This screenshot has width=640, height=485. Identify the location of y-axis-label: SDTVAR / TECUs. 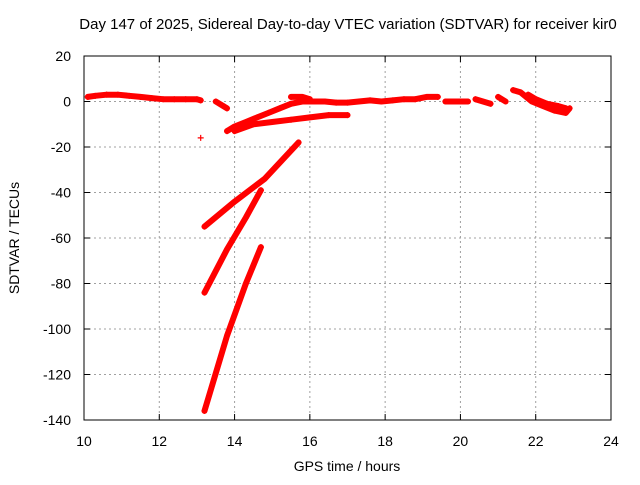
(14, 238).